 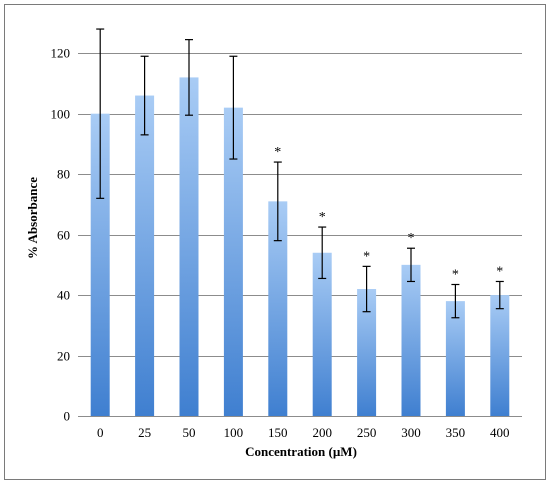 I want to click on y-tick-label: 80, so click(x=63, y=174).